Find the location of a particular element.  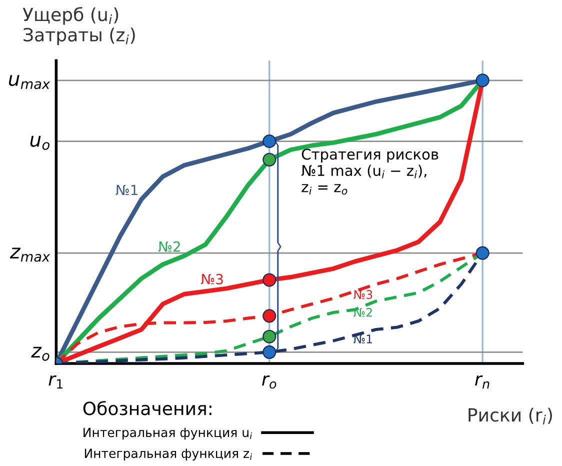

x-tick-label: r$_{1}$ is located at coordinates (55, 381).